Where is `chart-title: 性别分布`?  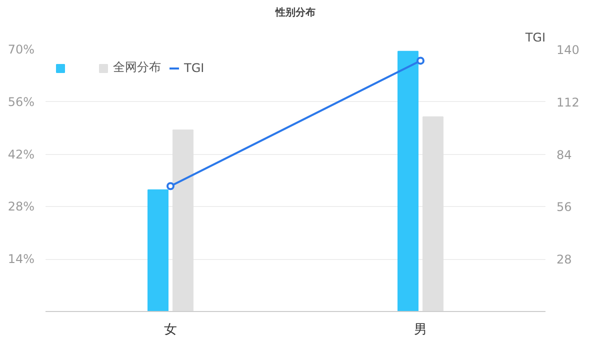
chart-title: 性别分布 is located at coordinates (295, 12).